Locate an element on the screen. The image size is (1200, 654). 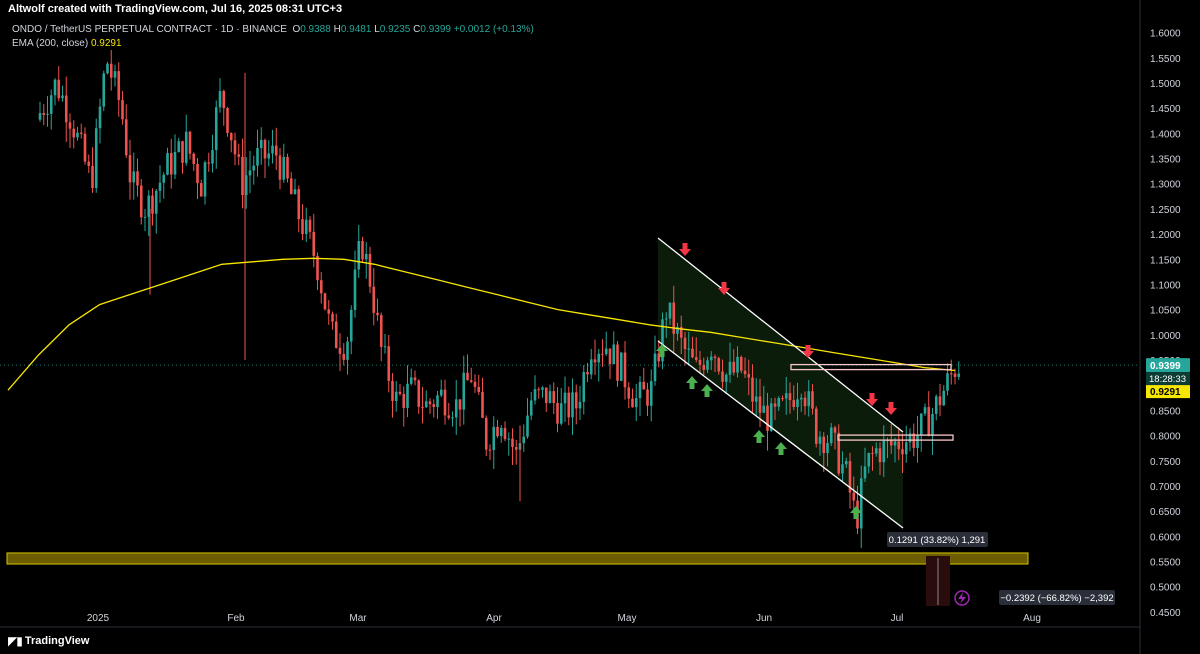
ema-legend: EMA (200, close) 0.9291 is located at coordinates (67, 43).